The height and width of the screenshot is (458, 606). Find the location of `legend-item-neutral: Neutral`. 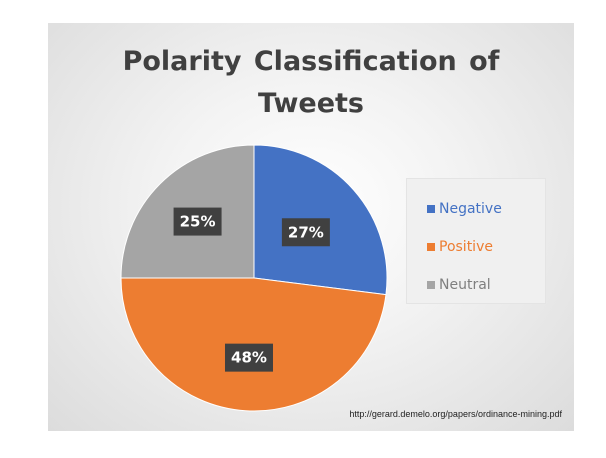

legend-item-neutral: Neutral is located at coordinates (459, 285).